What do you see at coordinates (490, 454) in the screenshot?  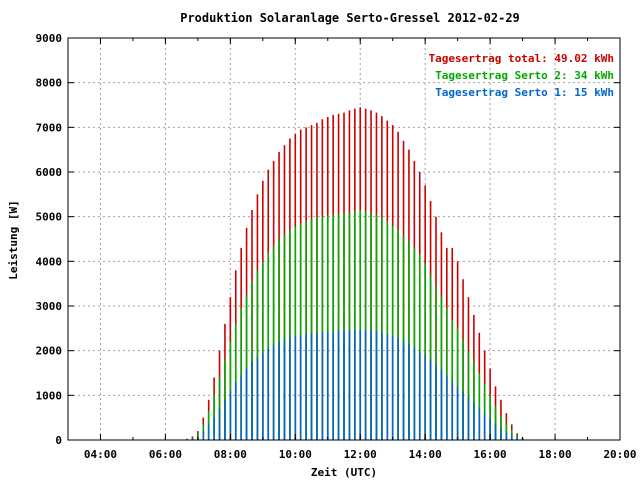 I see `x-tick-label: 16:00` at bounding box center [490, 454].